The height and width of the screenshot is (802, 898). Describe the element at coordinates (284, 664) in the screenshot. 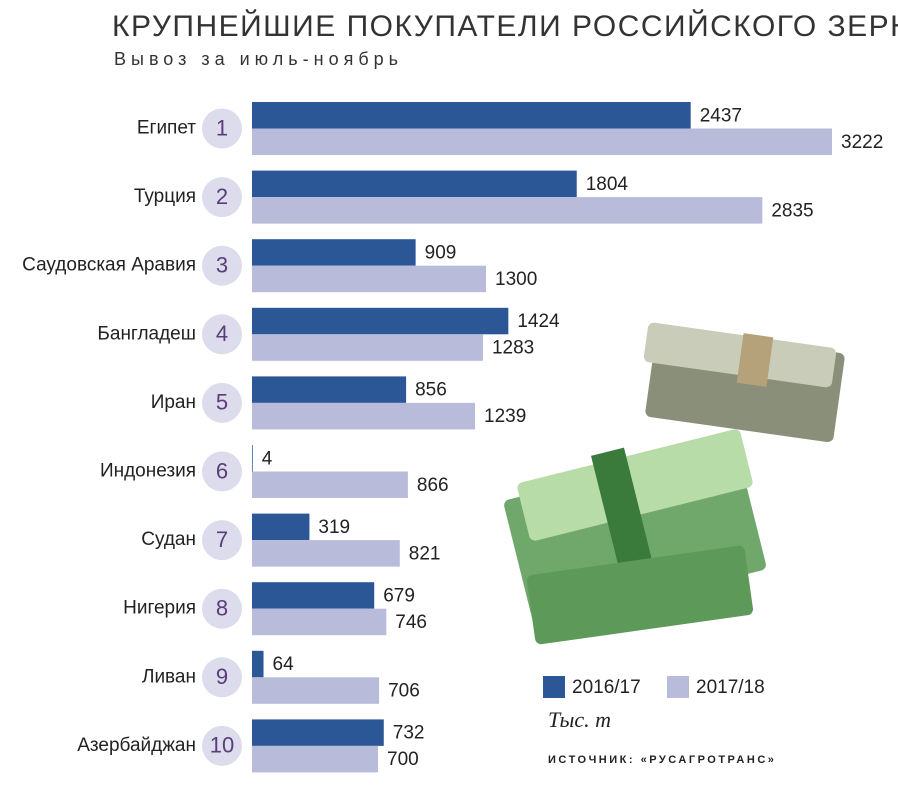

I see `value-label: 64` at that location.